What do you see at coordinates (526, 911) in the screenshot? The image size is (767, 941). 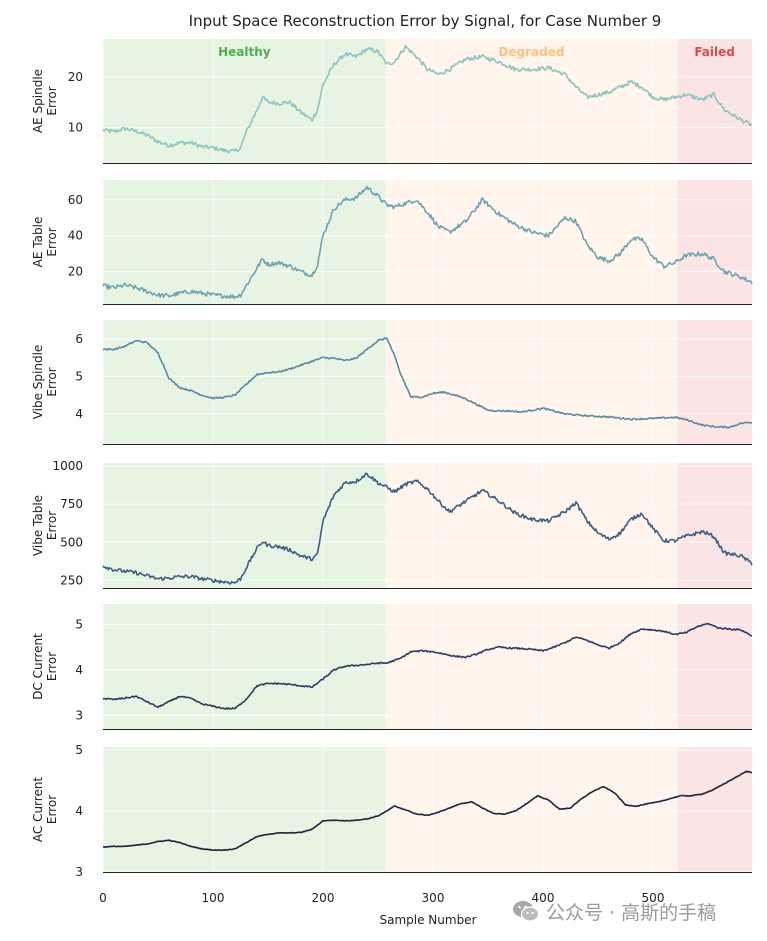 I see `wechat-icon` at bounding box center [526, 911].